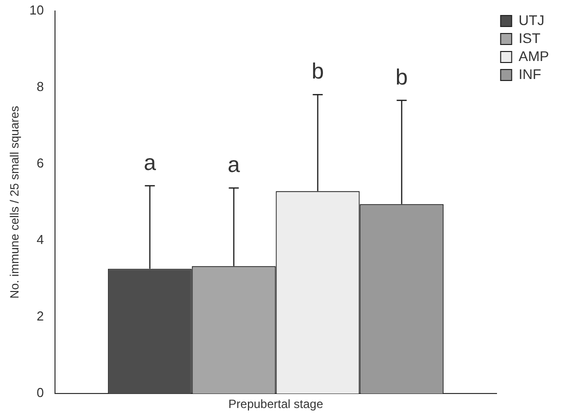  What do you see at coordinates (529, 38) in the screenshot?
I see `legend-label: IST` at bounding box center [529, 38].